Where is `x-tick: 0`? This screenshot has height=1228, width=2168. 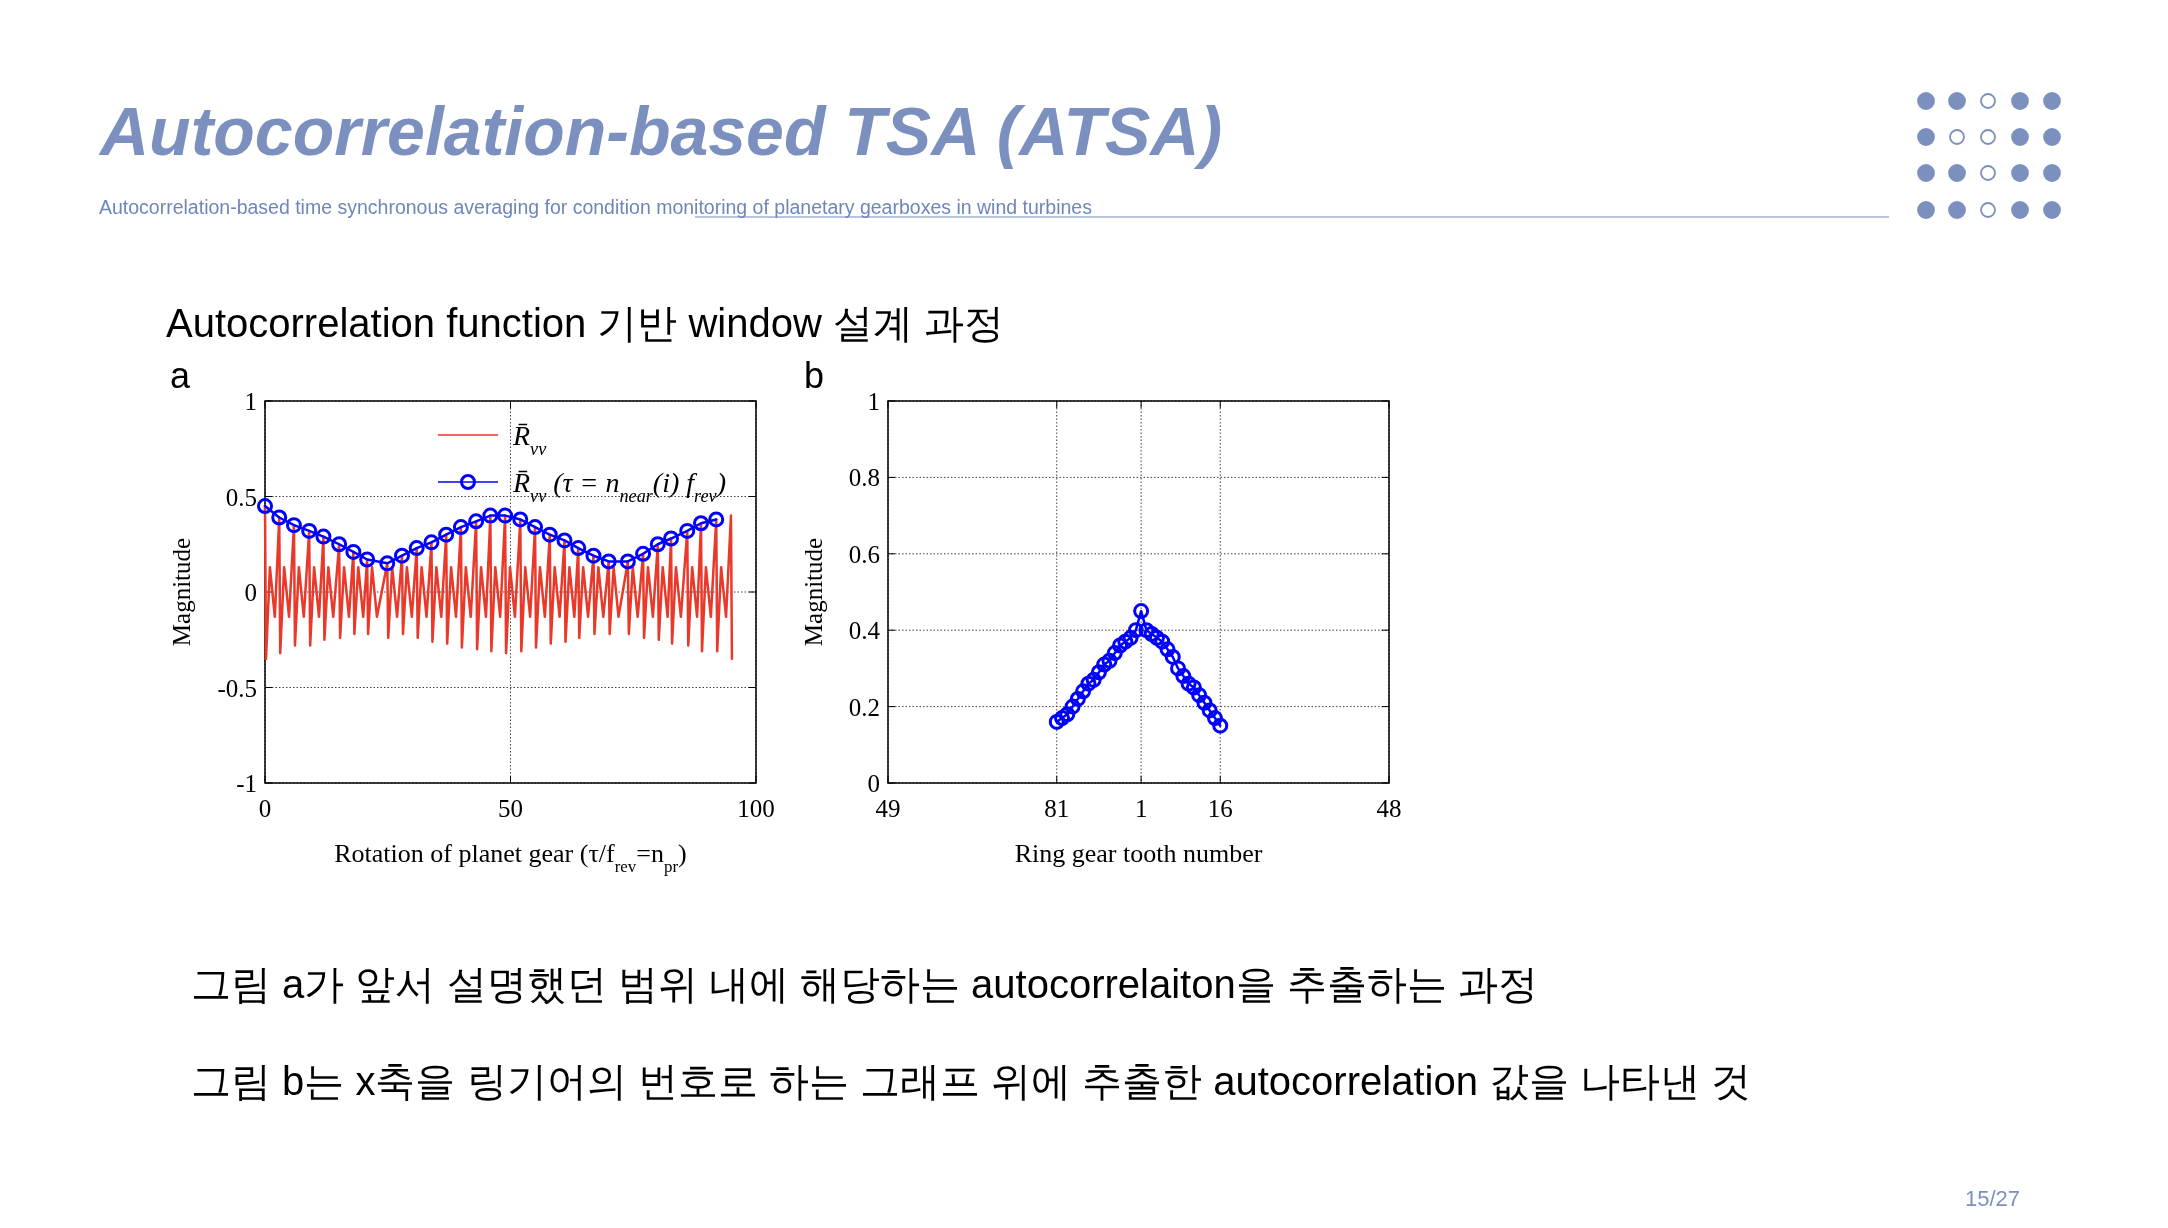
x-tick: 0 is located at coordinates (265, 808).